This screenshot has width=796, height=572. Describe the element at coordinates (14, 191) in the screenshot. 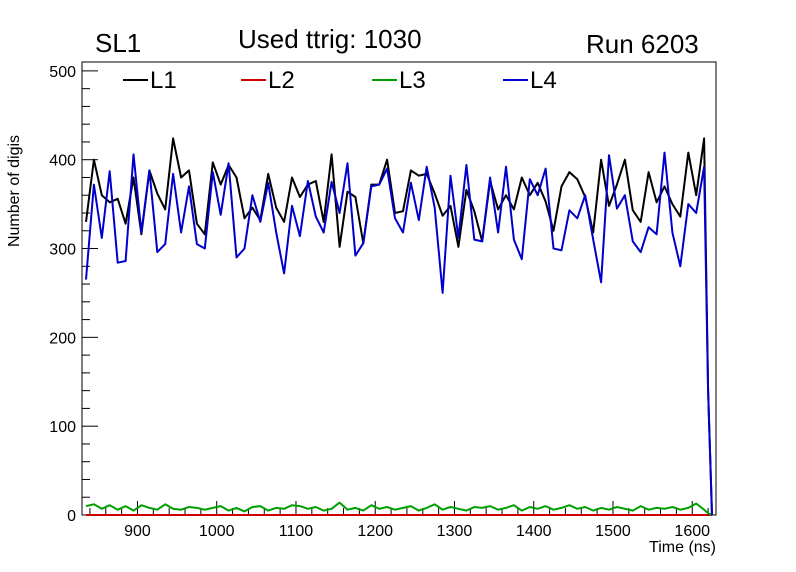

I see `y-axis-label: Number of digis` at that location.